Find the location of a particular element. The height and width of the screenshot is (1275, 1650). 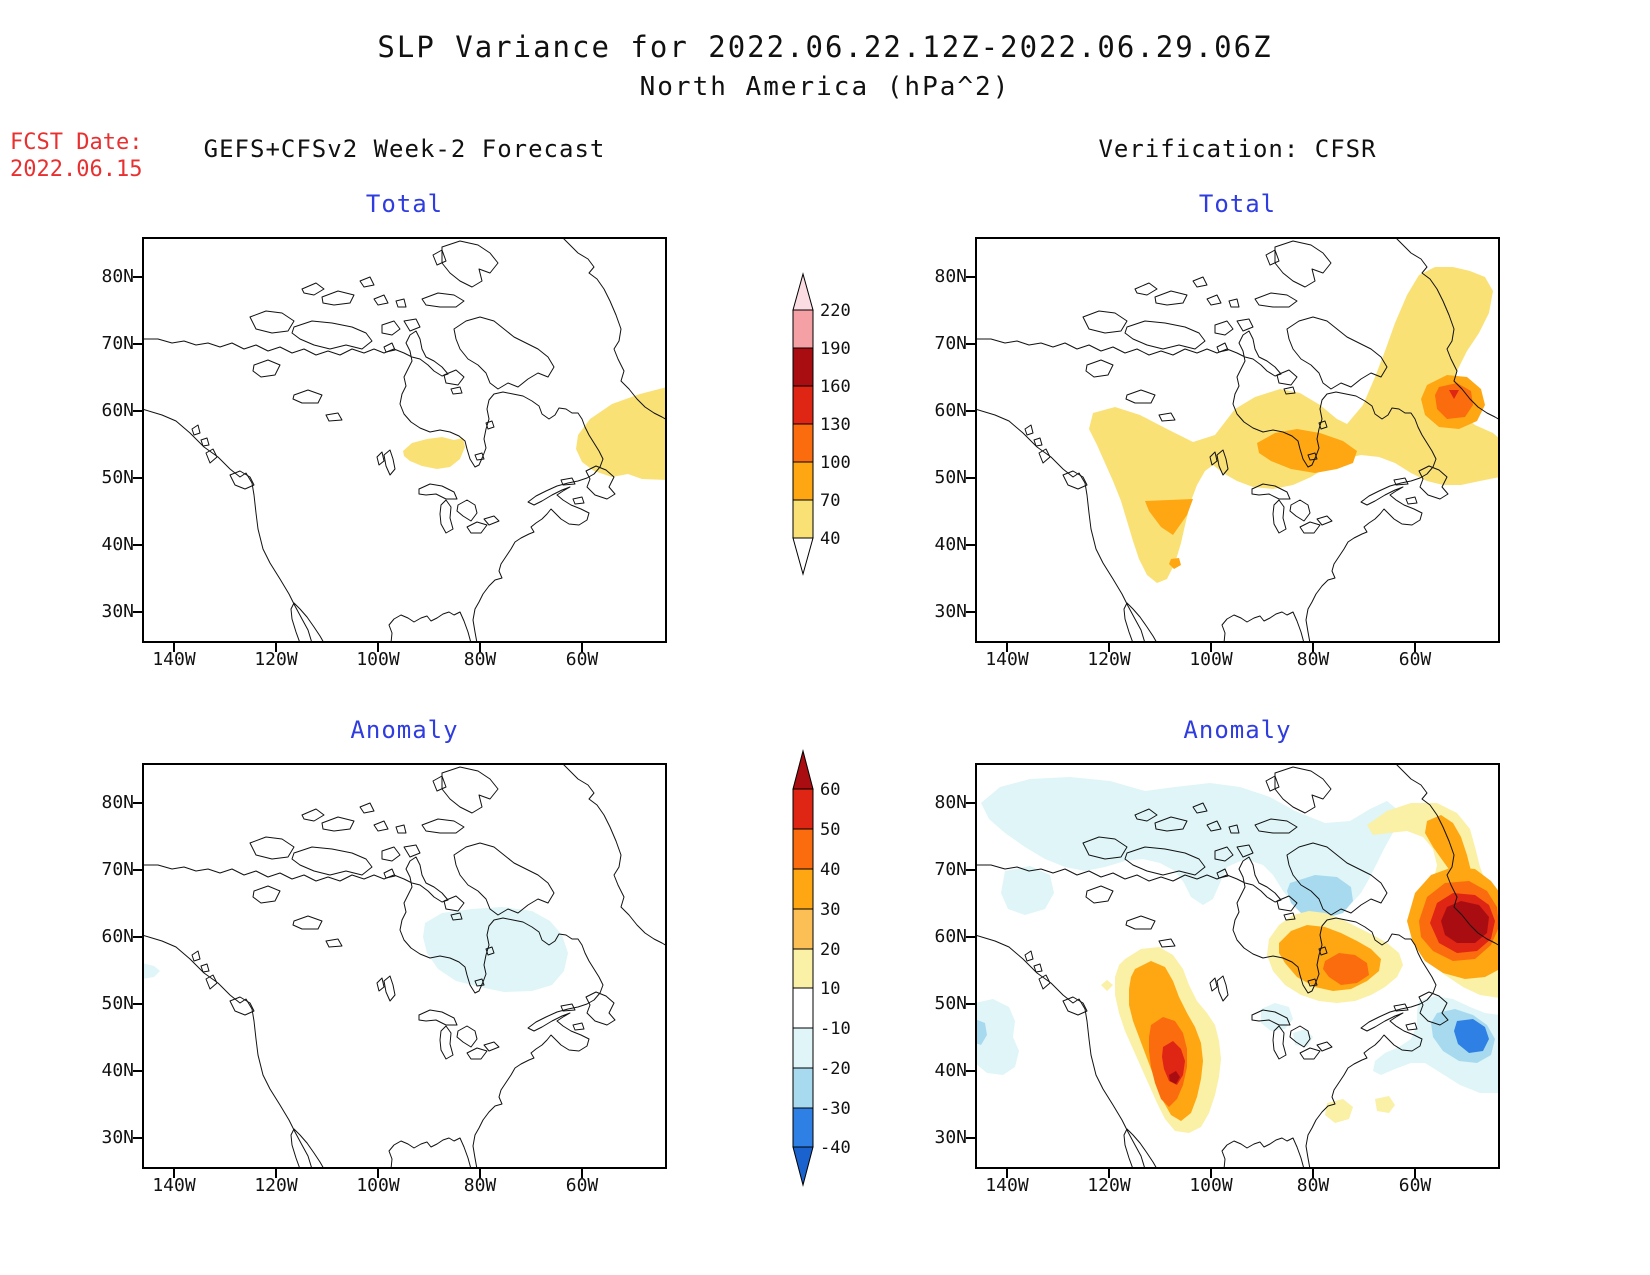

forecast-column-header: GEFS+CFSv2 Week-2 Forecast is located at coordinates (404, 149).